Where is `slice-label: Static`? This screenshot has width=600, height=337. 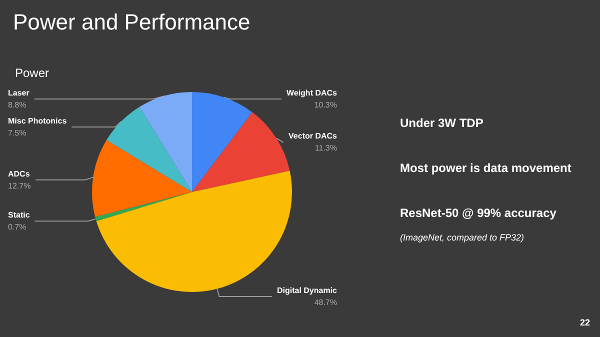
slice-label: Static is located at coordinates (19, 215).